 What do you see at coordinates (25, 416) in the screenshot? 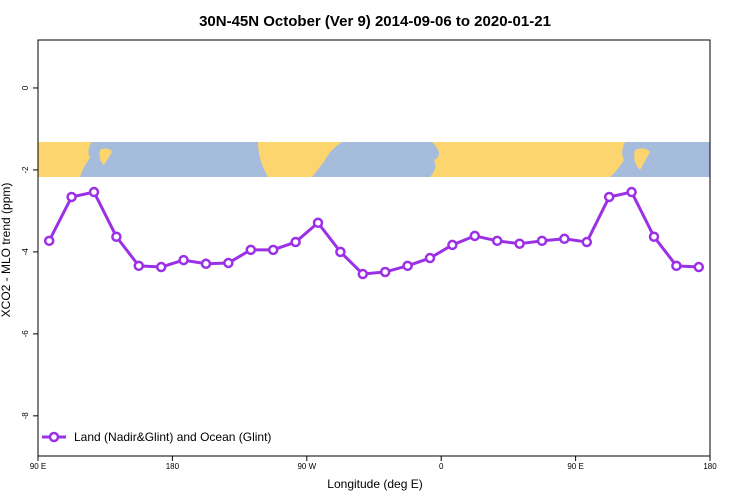
I see `y-tick-label: -8` at bounding box center [25, 416].